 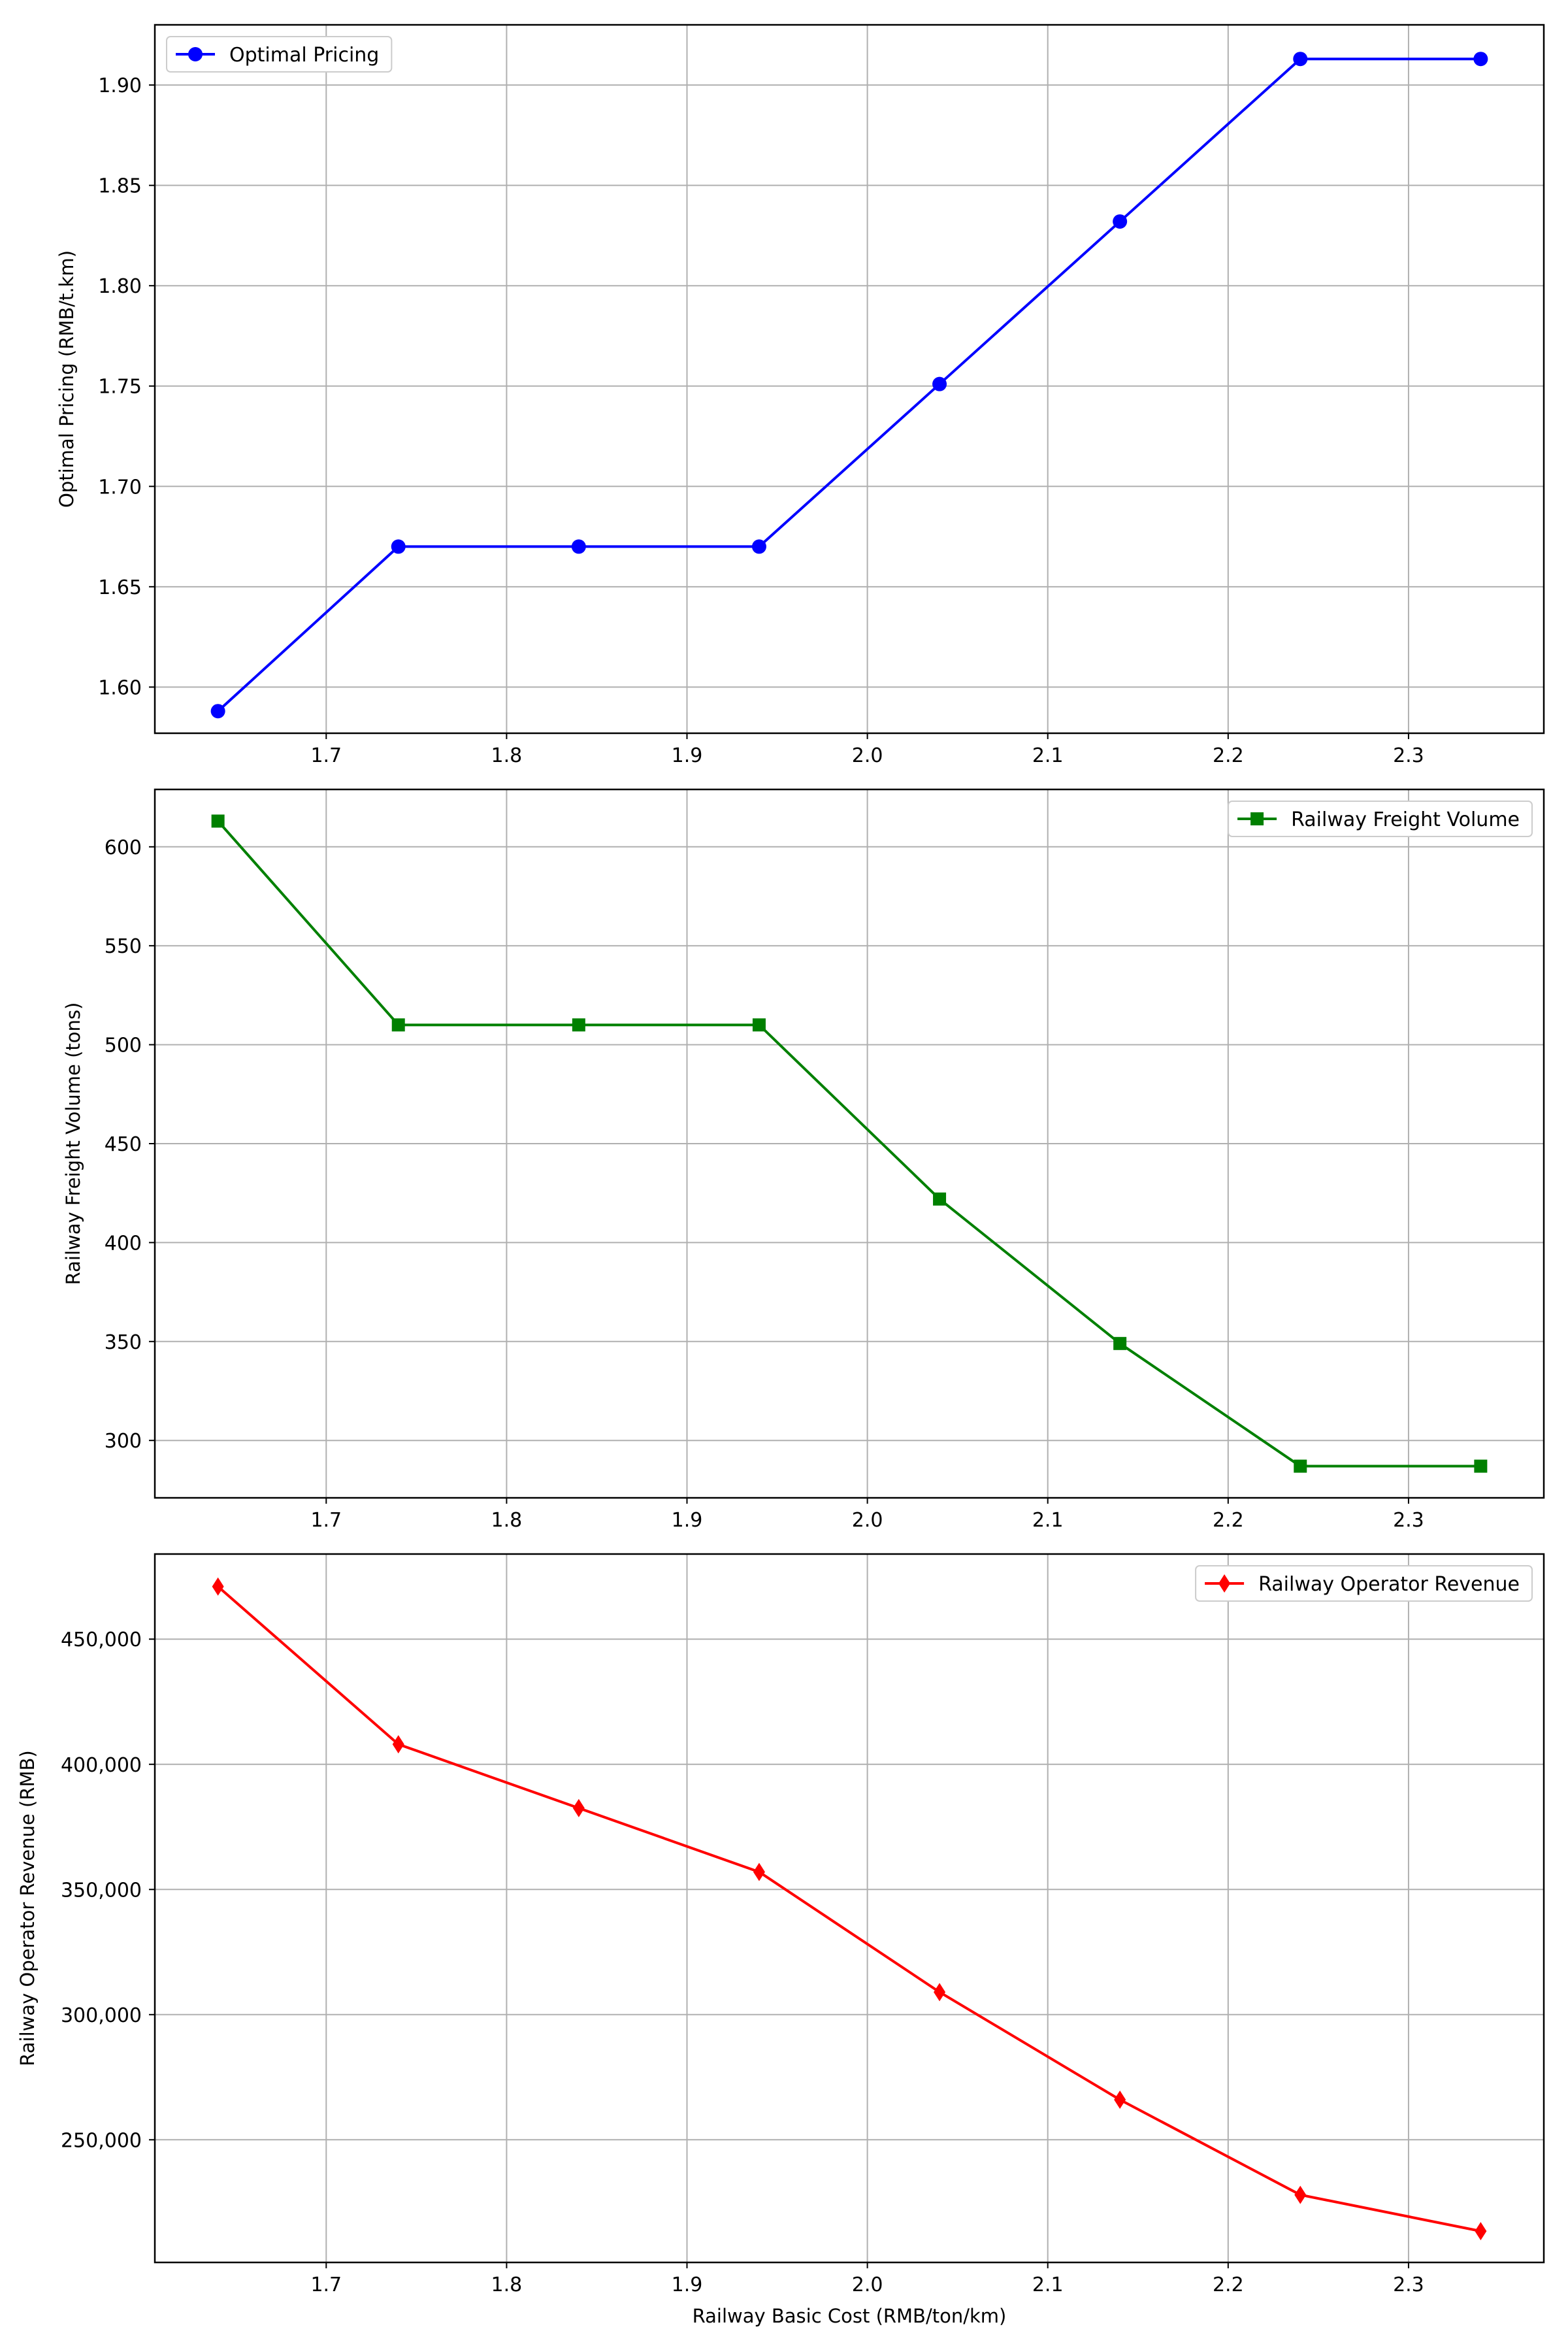 I want to click on revenue-x-tick-label: 2.3, so click(x=1408, y=2285).